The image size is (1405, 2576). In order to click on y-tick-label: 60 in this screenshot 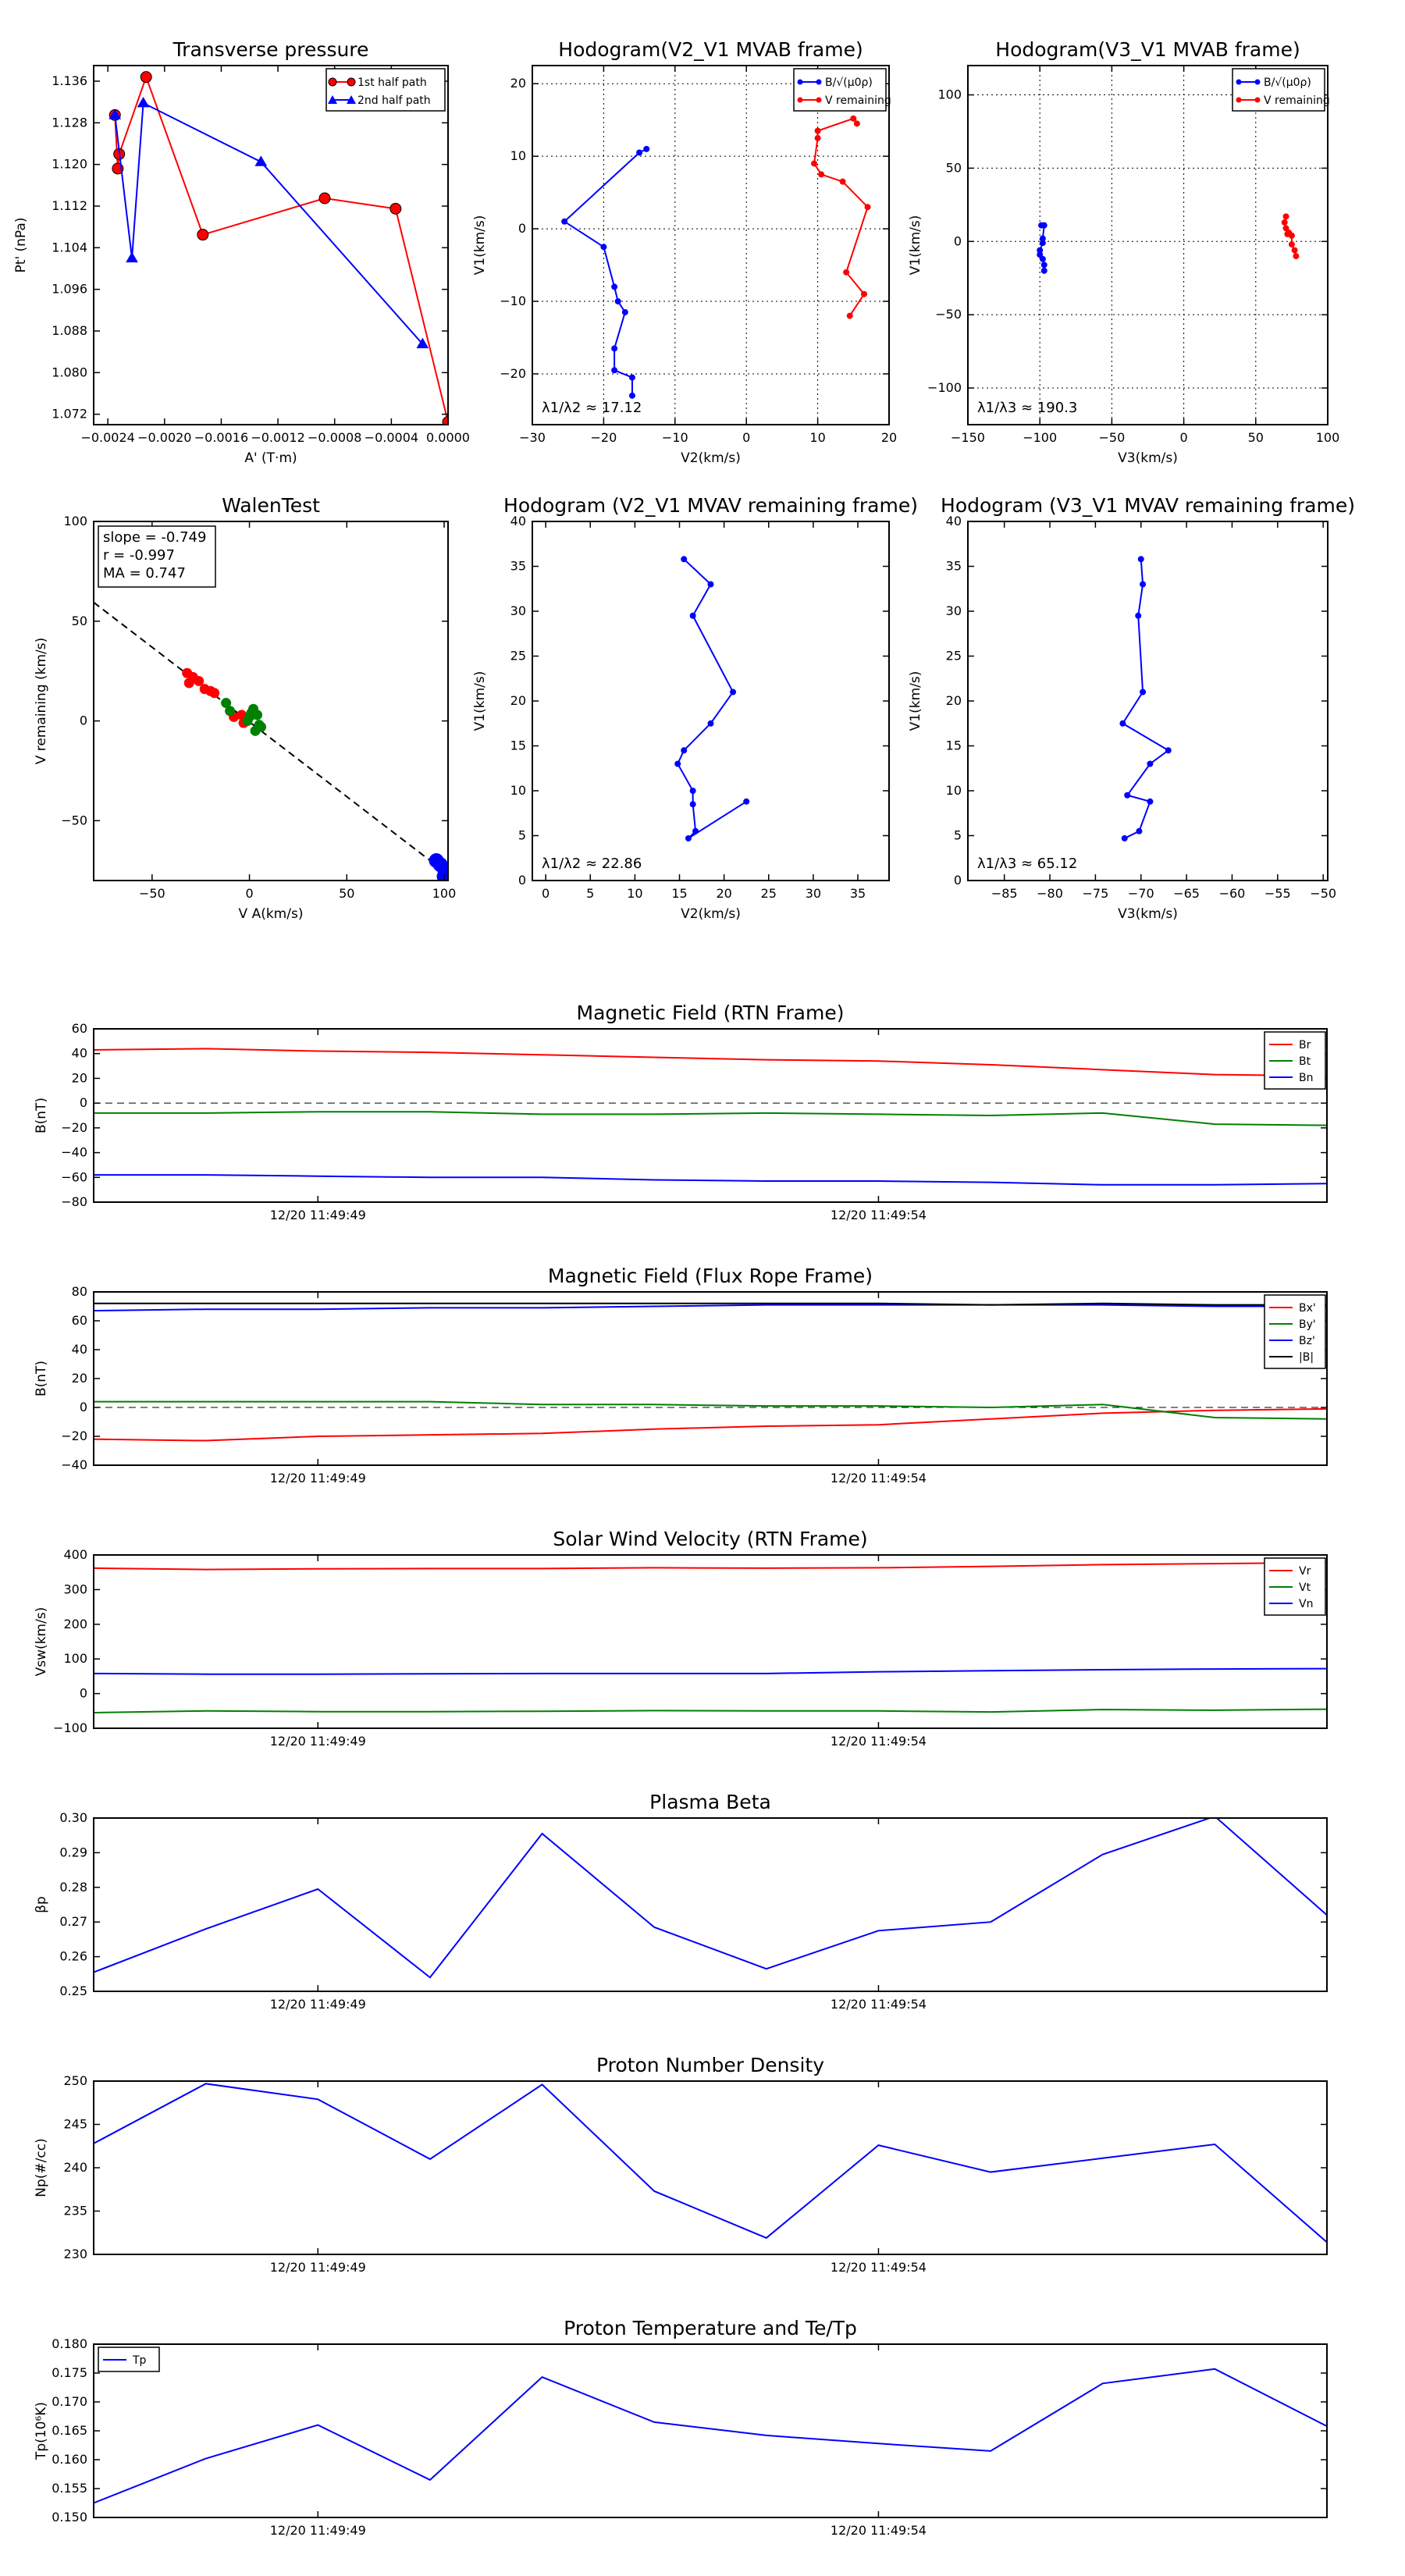, I will do `click(80, 1320)`.